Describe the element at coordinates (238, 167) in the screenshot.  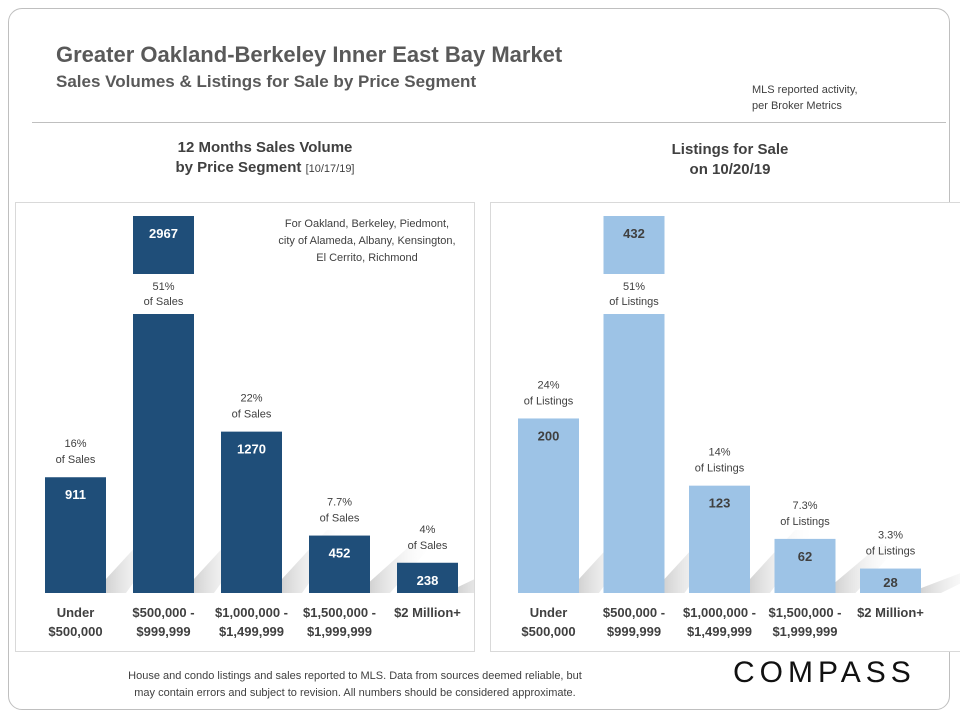
I see `sales-chart-title-text: by Price Segment` at that location.